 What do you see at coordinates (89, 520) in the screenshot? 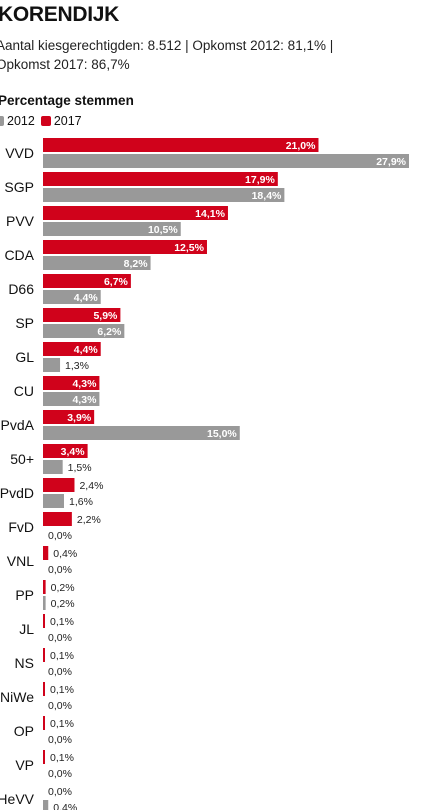
I see `value-label-2017-fvd: 2,2%` at bounding box center [89, 520].